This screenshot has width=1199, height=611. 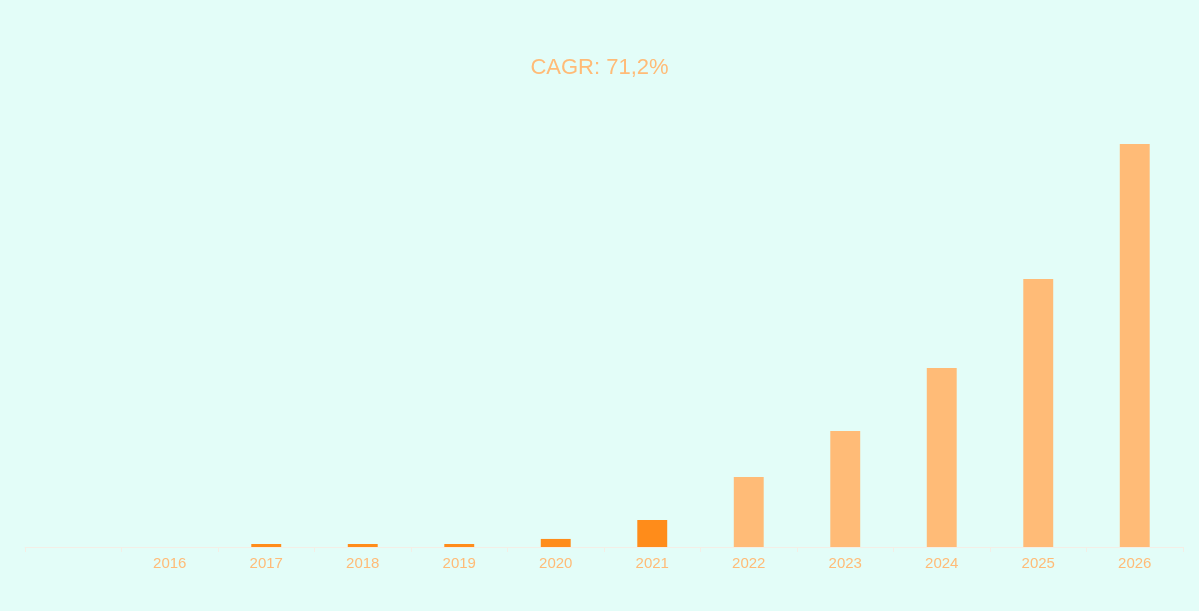 What do you see at coordinates (266, 562) in the screenshot?
I see `x-tick-label: 2017` at bounding box center [266, 562].